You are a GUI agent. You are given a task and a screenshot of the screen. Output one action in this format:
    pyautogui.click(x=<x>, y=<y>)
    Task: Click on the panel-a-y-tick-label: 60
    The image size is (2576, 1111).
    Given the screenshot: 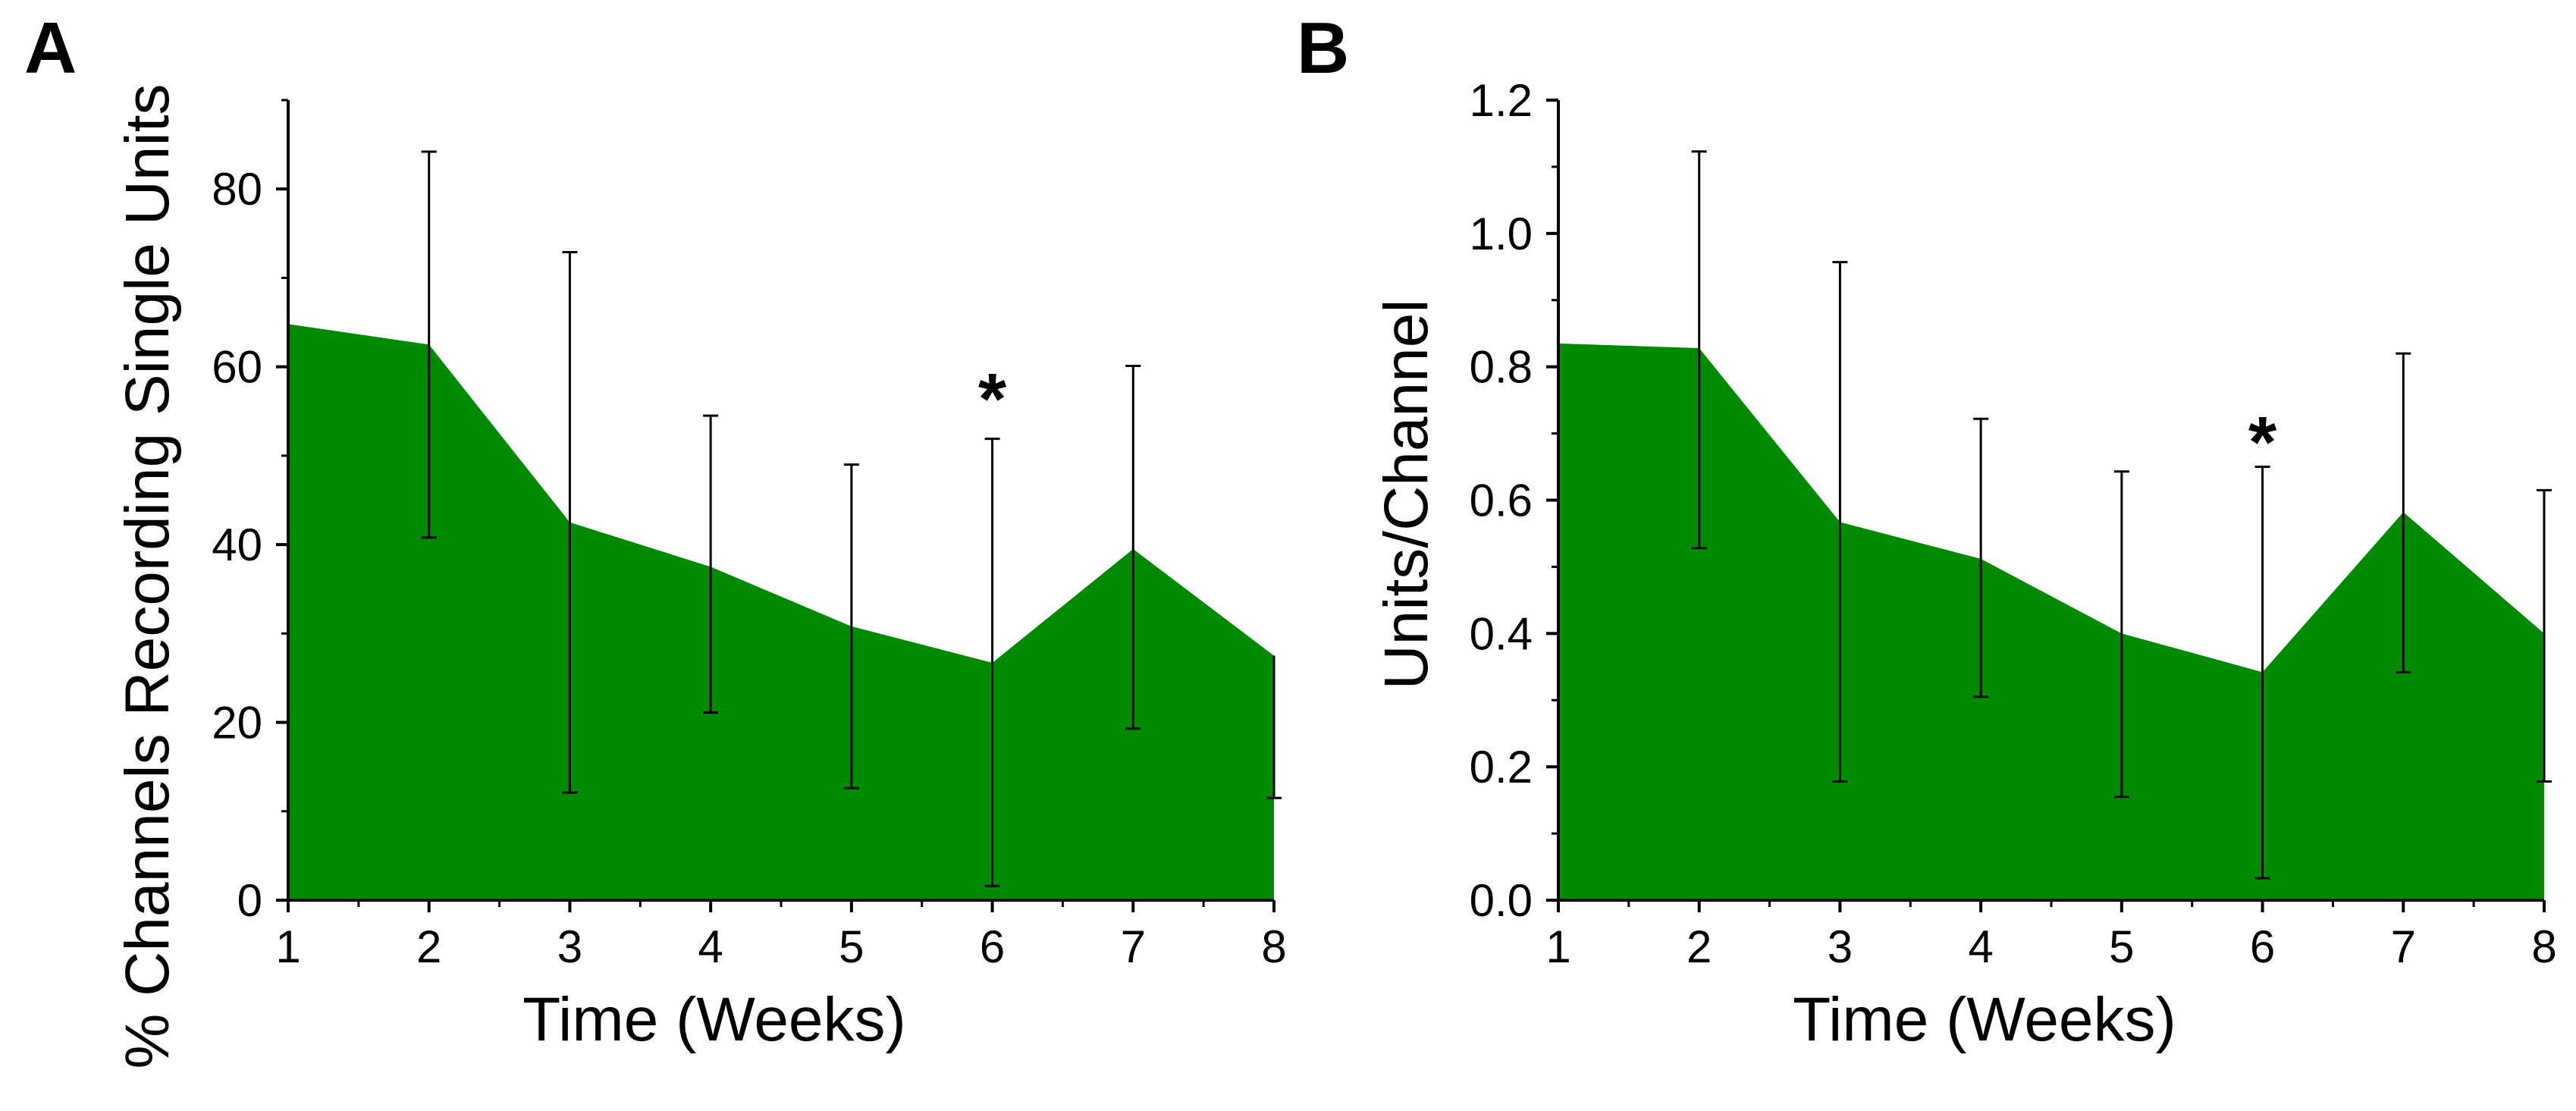 What is the action you would take?
    pyautogui.click(x=237, y=367)
    